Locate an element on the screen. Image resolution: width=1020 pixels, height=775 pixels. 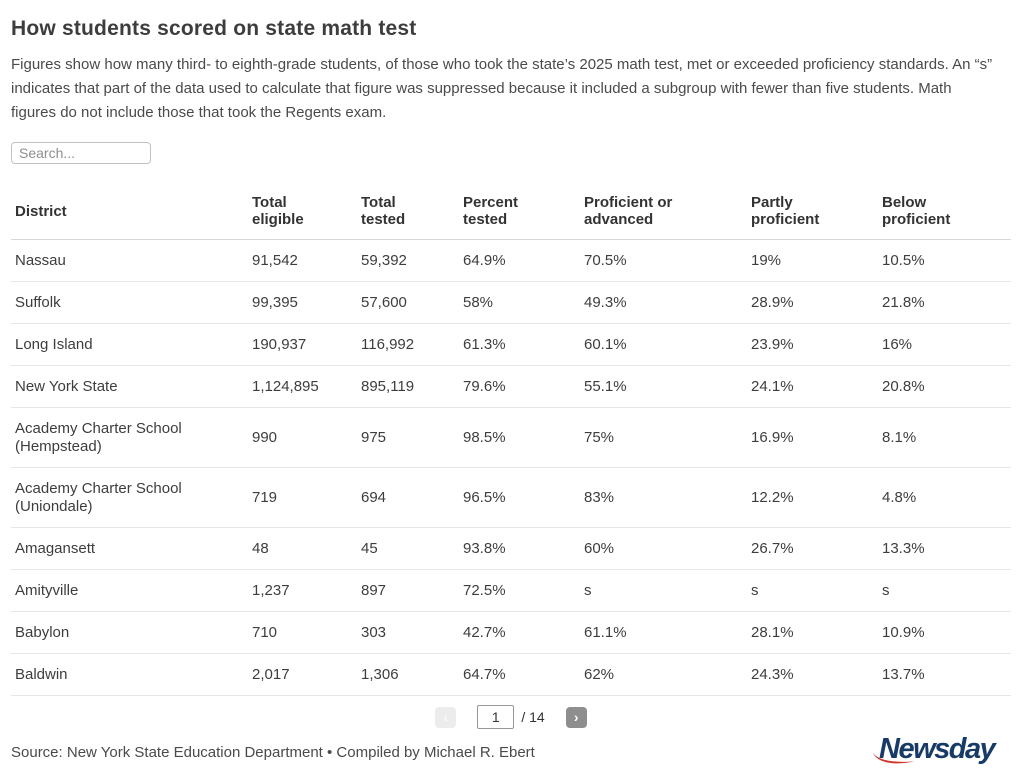
cell-partly-proficient: s is located at coordinates (812, 590).